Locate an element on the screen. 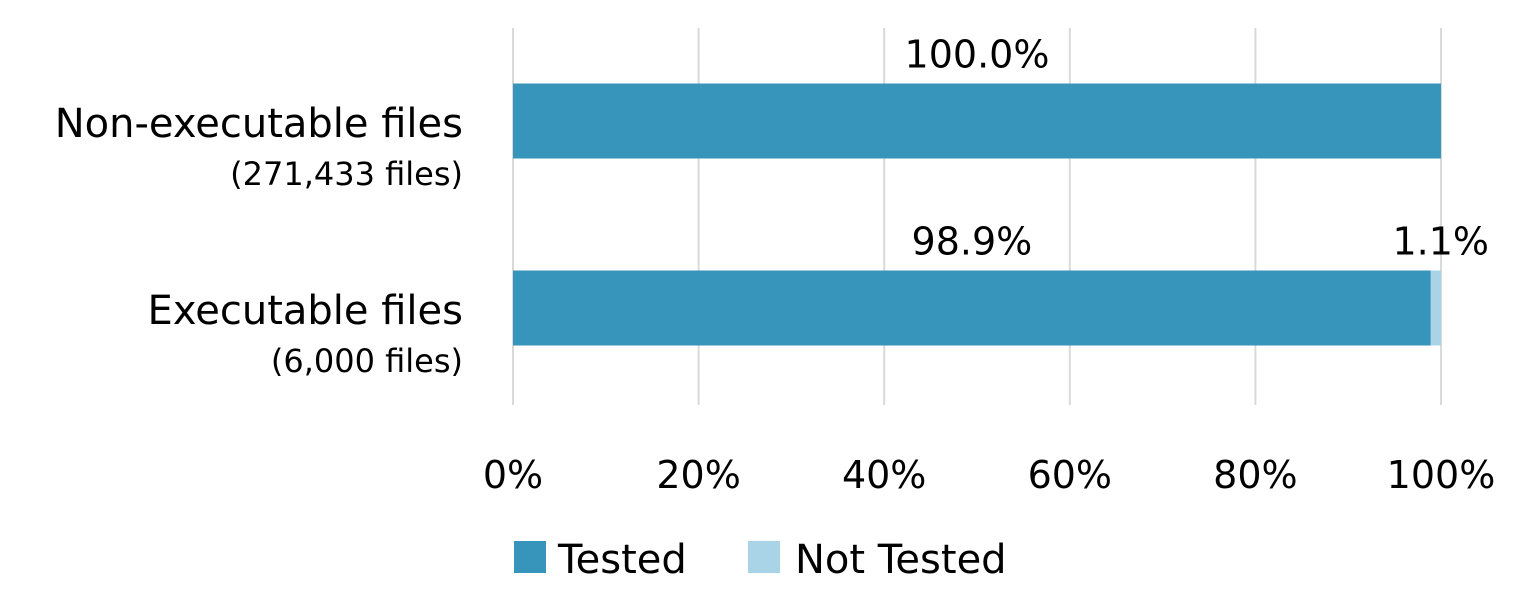  legend-swatch-tested is located at coordinates (530, 557).